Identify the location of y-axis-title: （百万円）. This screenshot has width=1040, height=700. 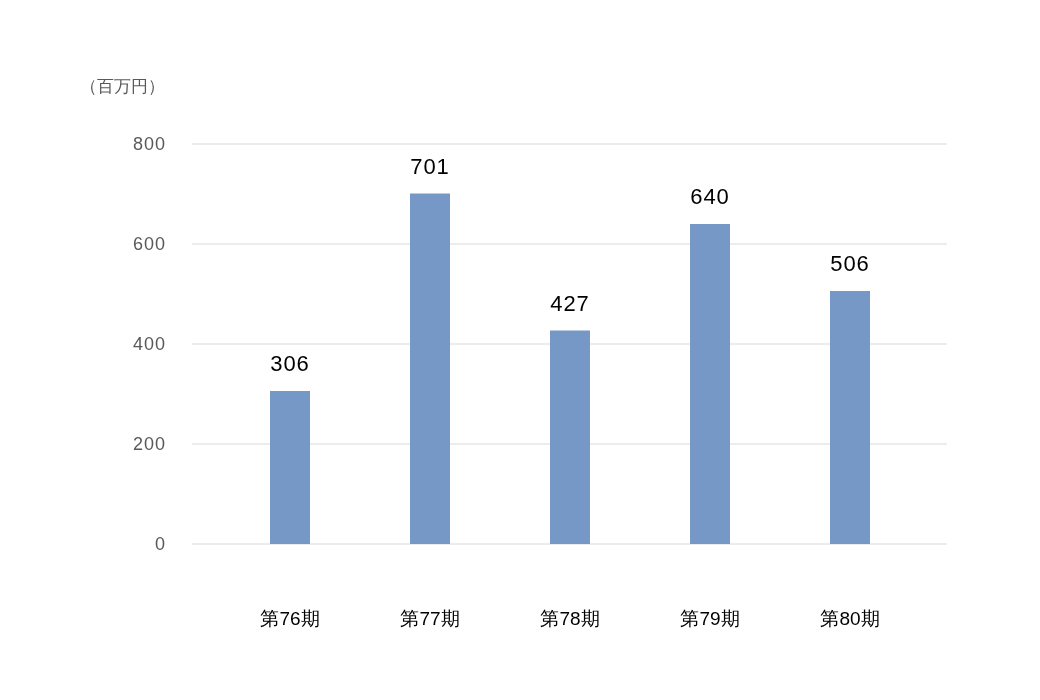
(122, 86).